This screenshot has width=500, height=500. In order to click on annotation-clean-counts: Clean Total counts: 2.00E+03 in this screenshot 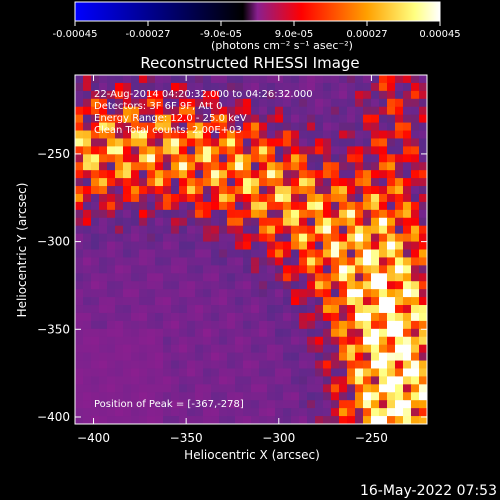, I will do `click(168, 130)`.